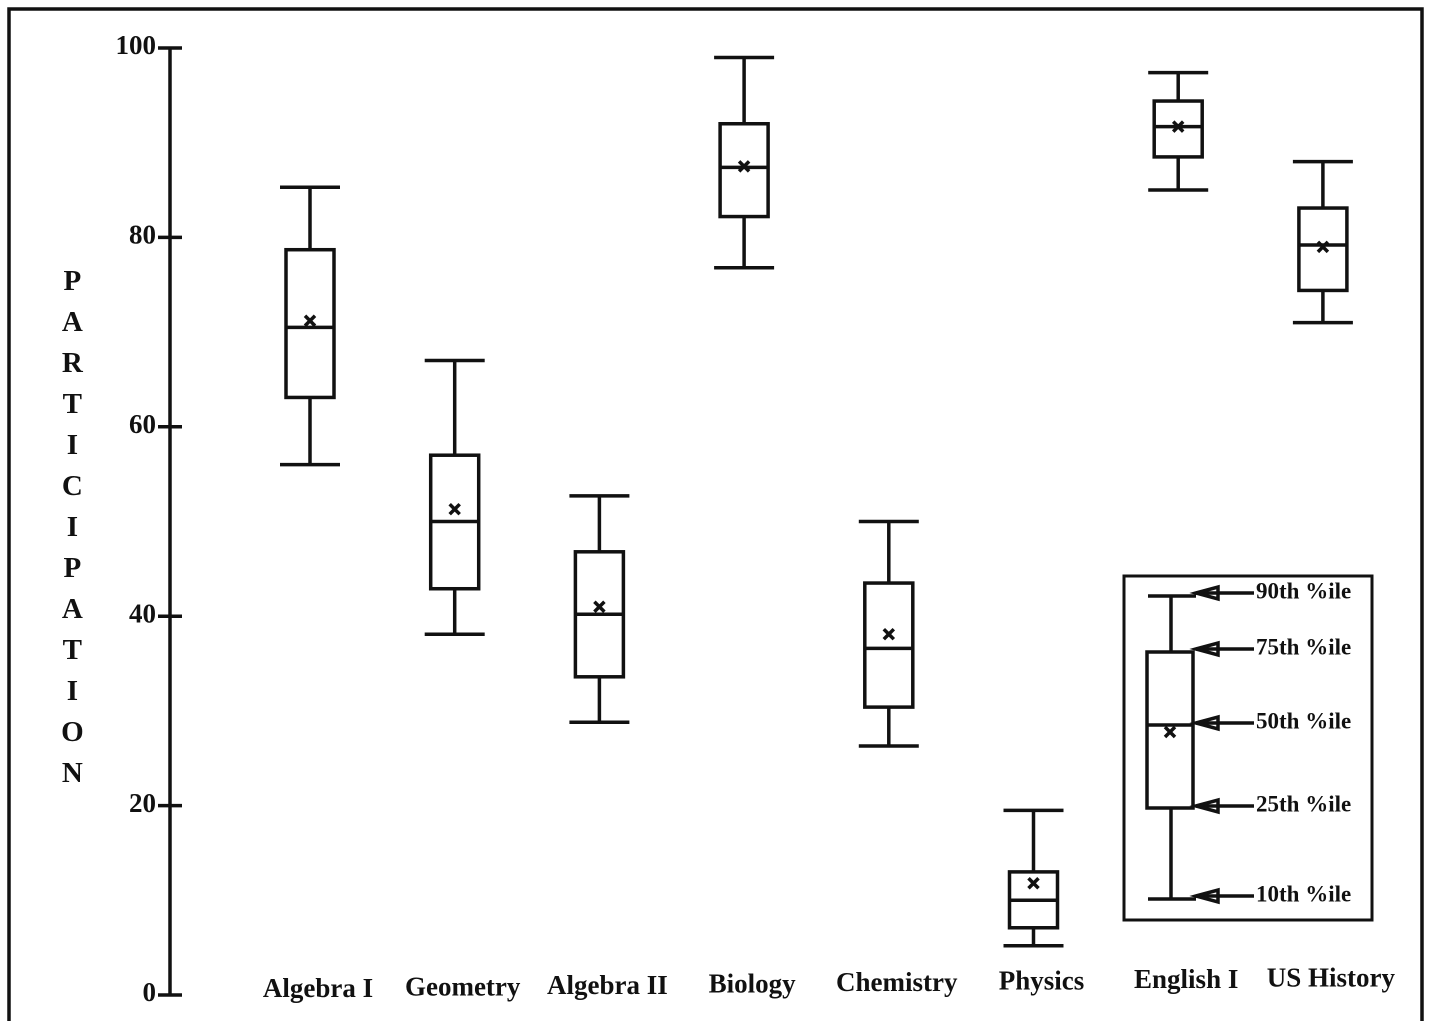  What do you see at coordinates (318, 988) in the screenshot?
I see `x-tick-label: Algebra I` at bounding box center [318, 988].